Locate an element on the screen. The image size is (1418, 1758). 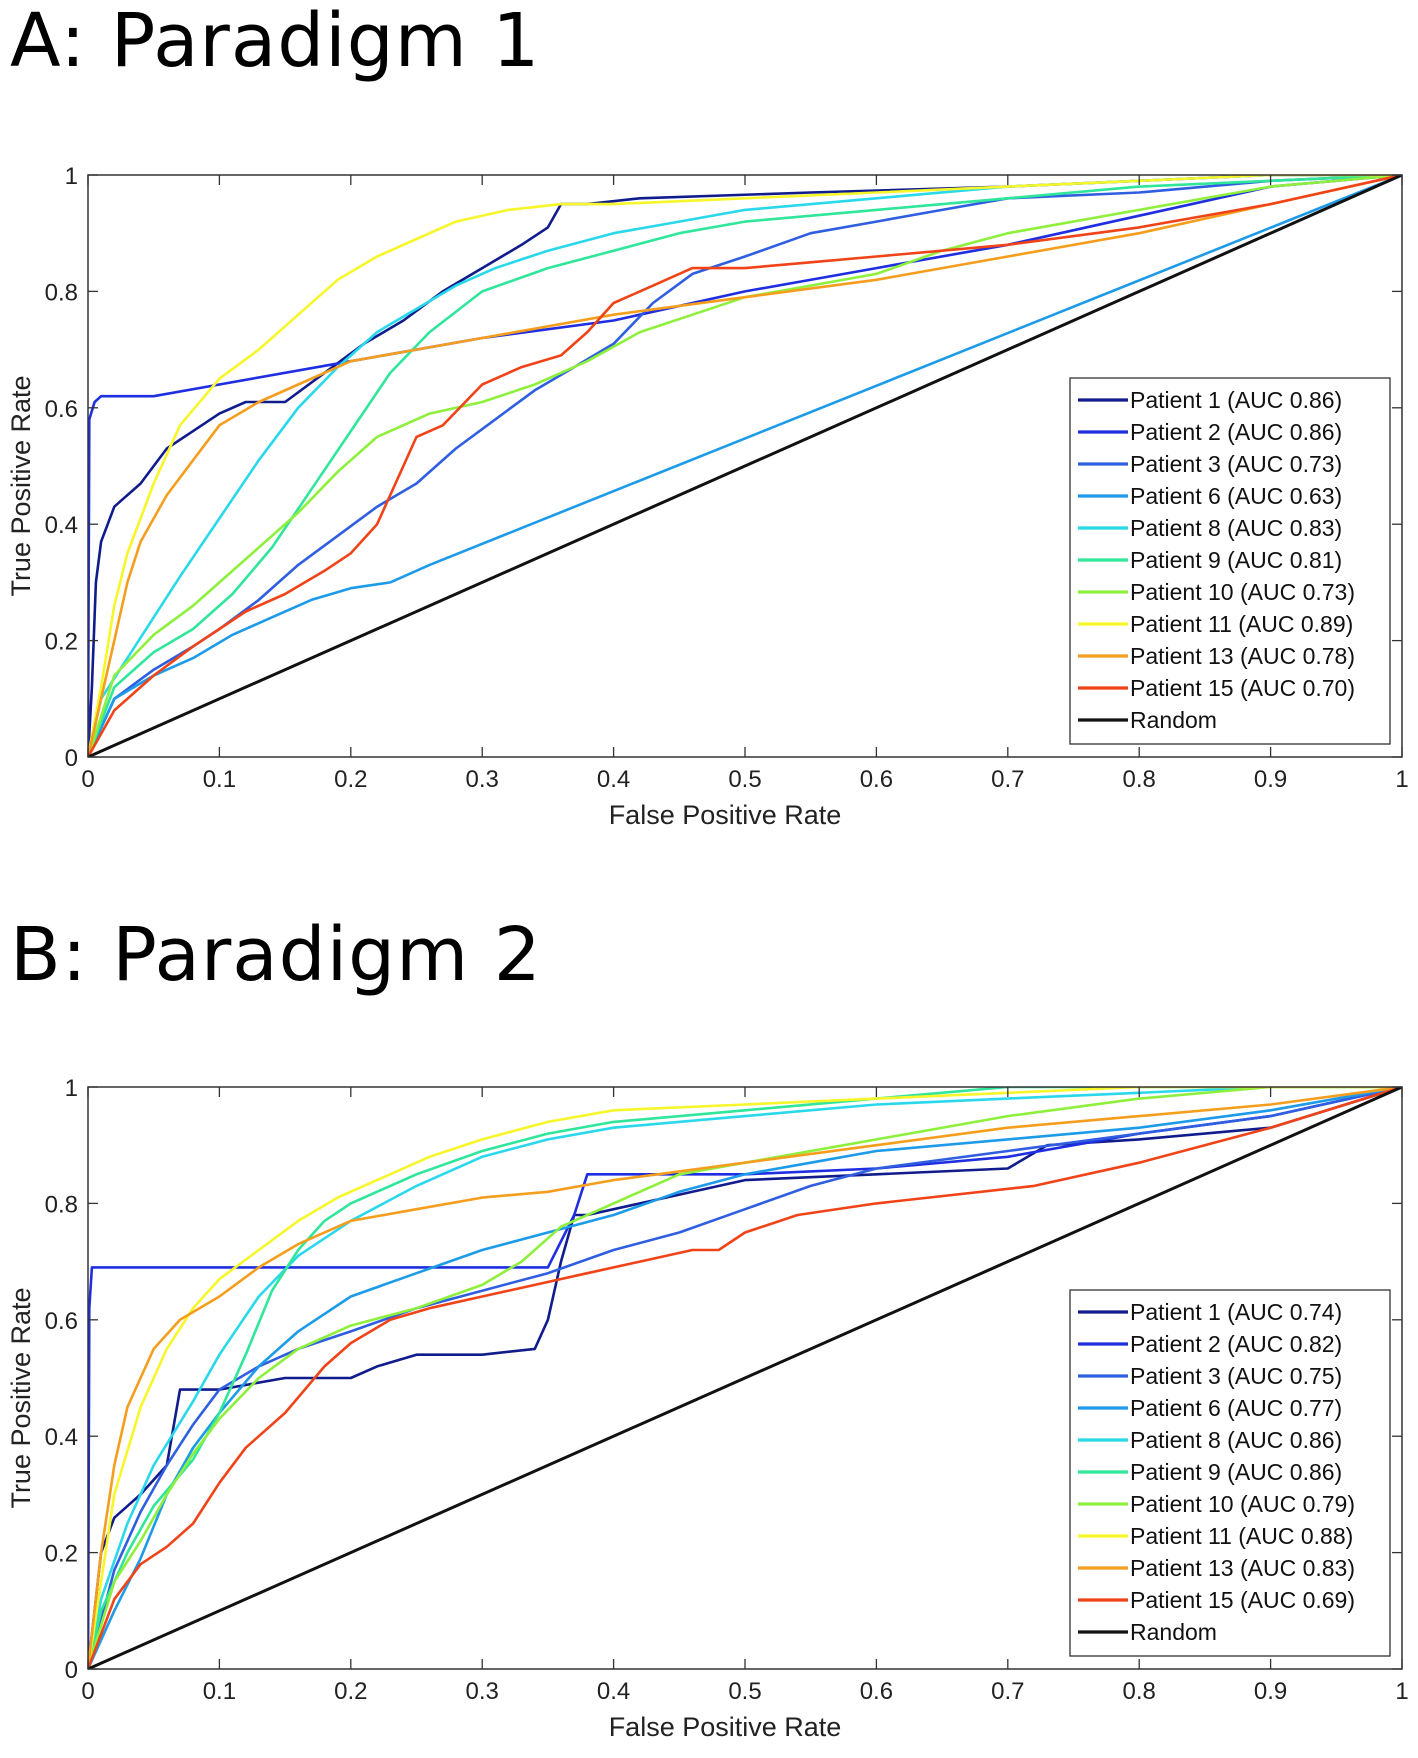
paradigm-1-y-tick-label: 0.2 is located at coordinates (61, 642).